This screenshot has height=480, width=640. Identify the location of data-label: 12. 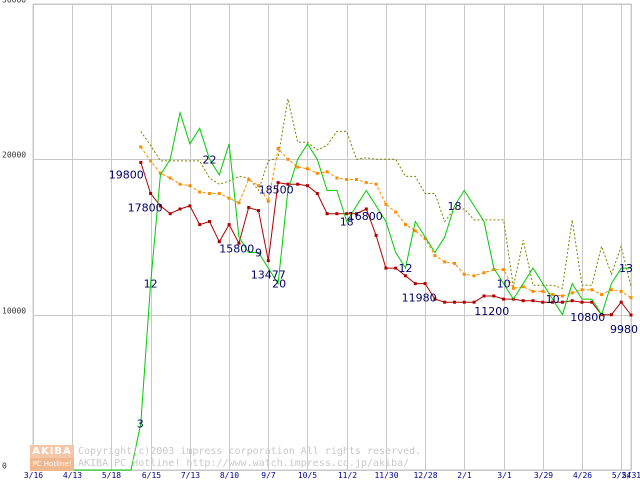
(151, 284).